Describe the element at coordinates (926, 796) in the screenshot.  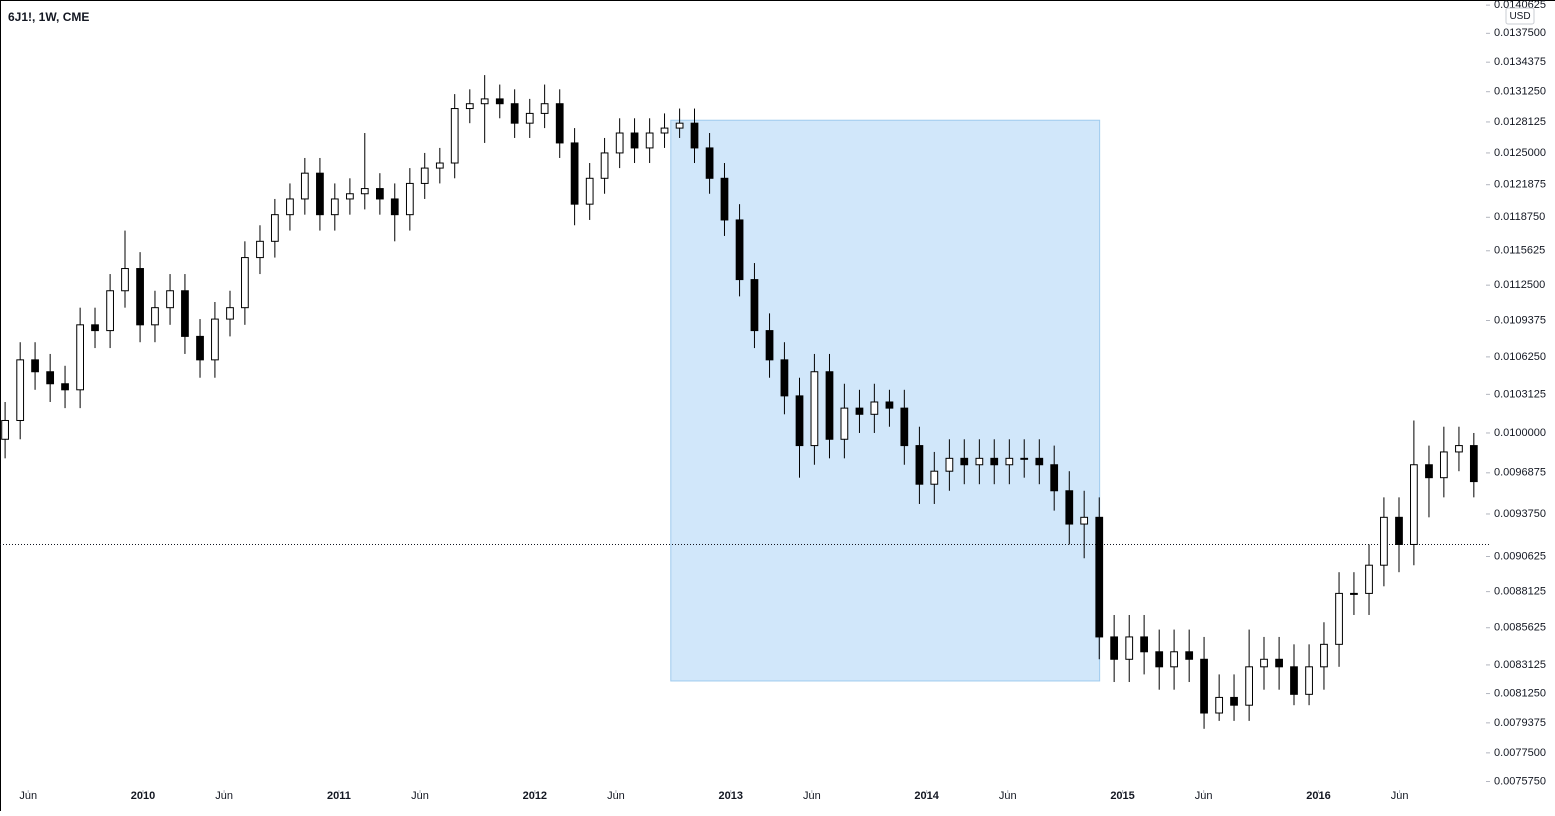
I see `x-tick-label: 2014` at that location.